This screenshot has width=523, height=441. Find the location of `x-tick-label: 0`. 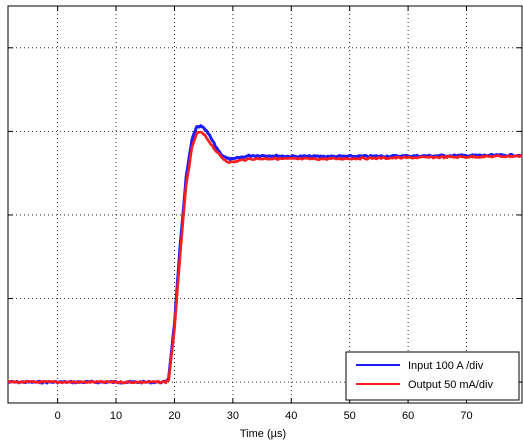

x-tick-label: 0 is located at coordinates (58, 416).